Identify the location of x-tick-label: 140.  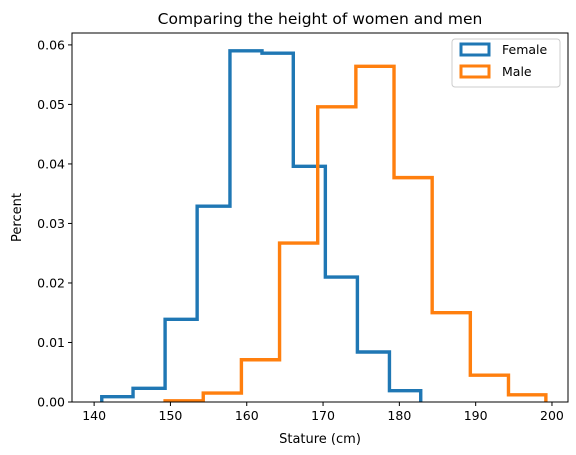
(94, 415).